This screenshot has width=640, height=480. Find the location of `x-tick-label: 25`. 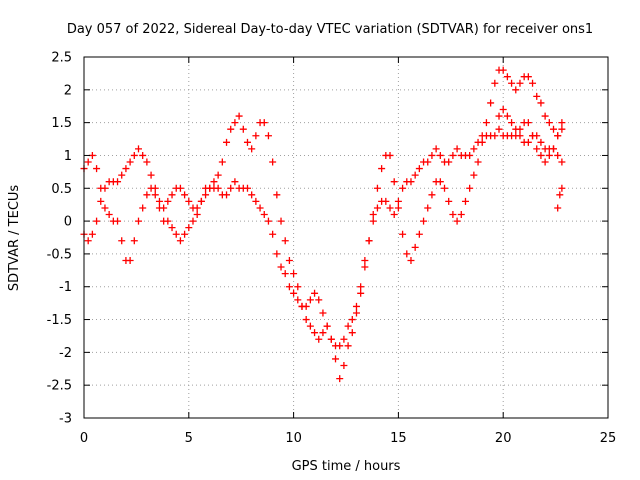

x-tick-label: 25 is located at coordinates (608, 438).